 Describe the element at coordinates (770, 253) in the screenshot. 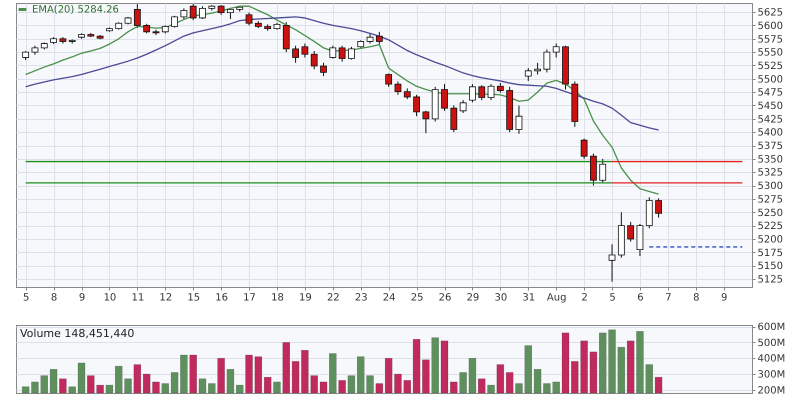

I see `y-tick-label: 5175` at that location.